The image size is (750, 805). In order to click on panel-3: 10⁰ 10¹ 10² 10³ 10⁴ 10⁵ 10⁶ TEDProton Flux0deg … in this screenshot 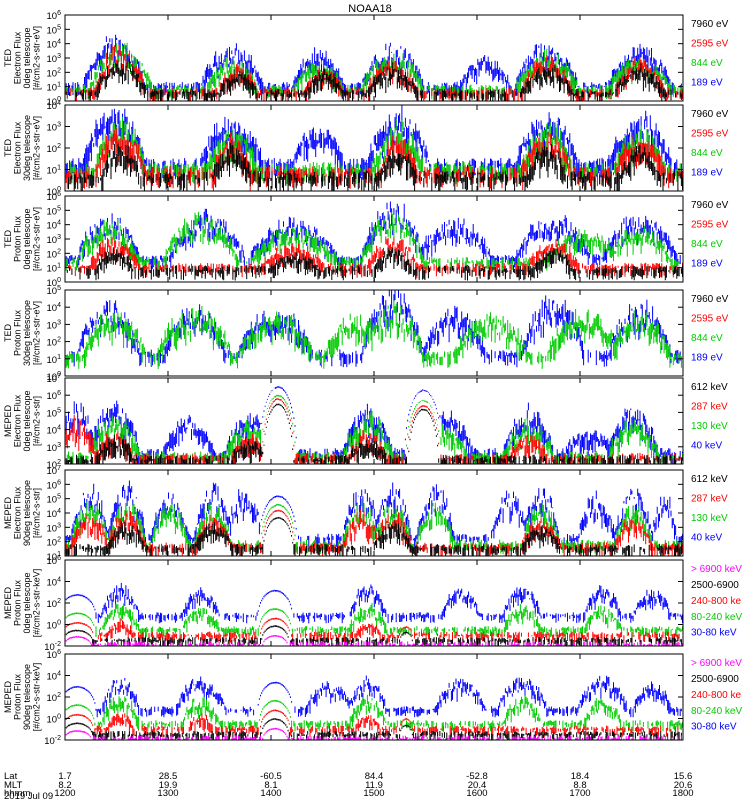, I will do `click(366, 240)`.